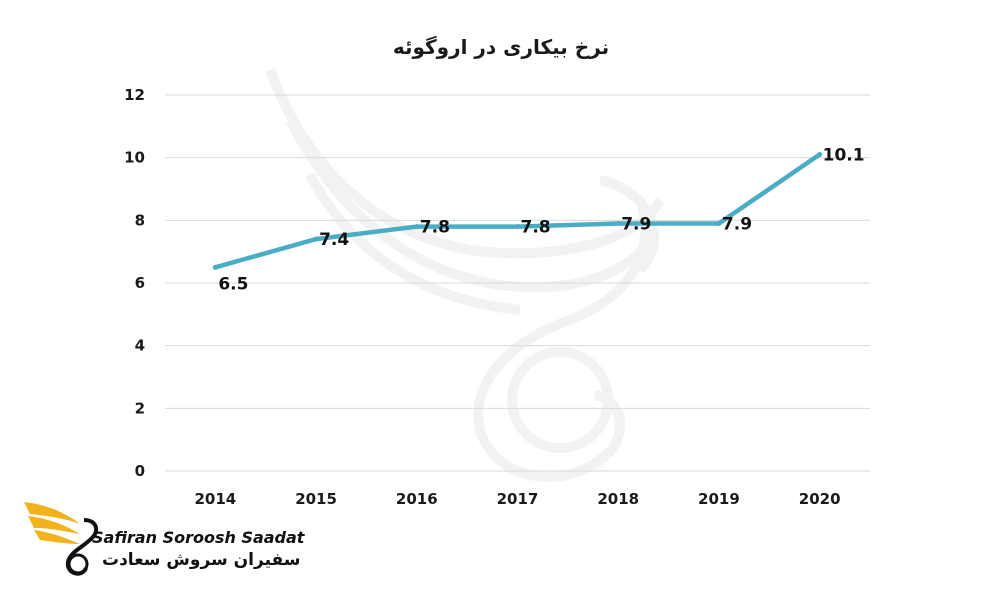 This screenshot has width=1000, height=600. I want to click on x-tick-label: 2014, so click(215, 499).